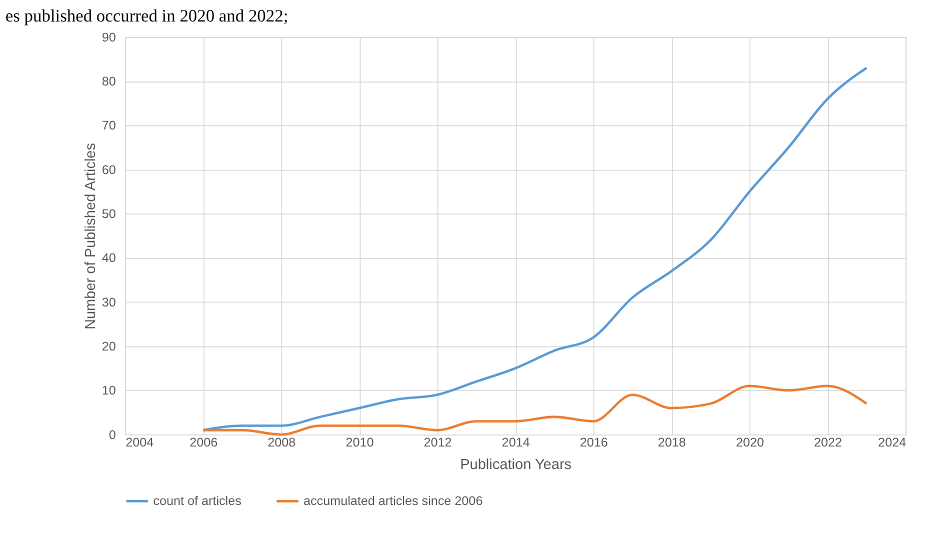  I want to click on x-tick-label: 2022, so click(828, 443).